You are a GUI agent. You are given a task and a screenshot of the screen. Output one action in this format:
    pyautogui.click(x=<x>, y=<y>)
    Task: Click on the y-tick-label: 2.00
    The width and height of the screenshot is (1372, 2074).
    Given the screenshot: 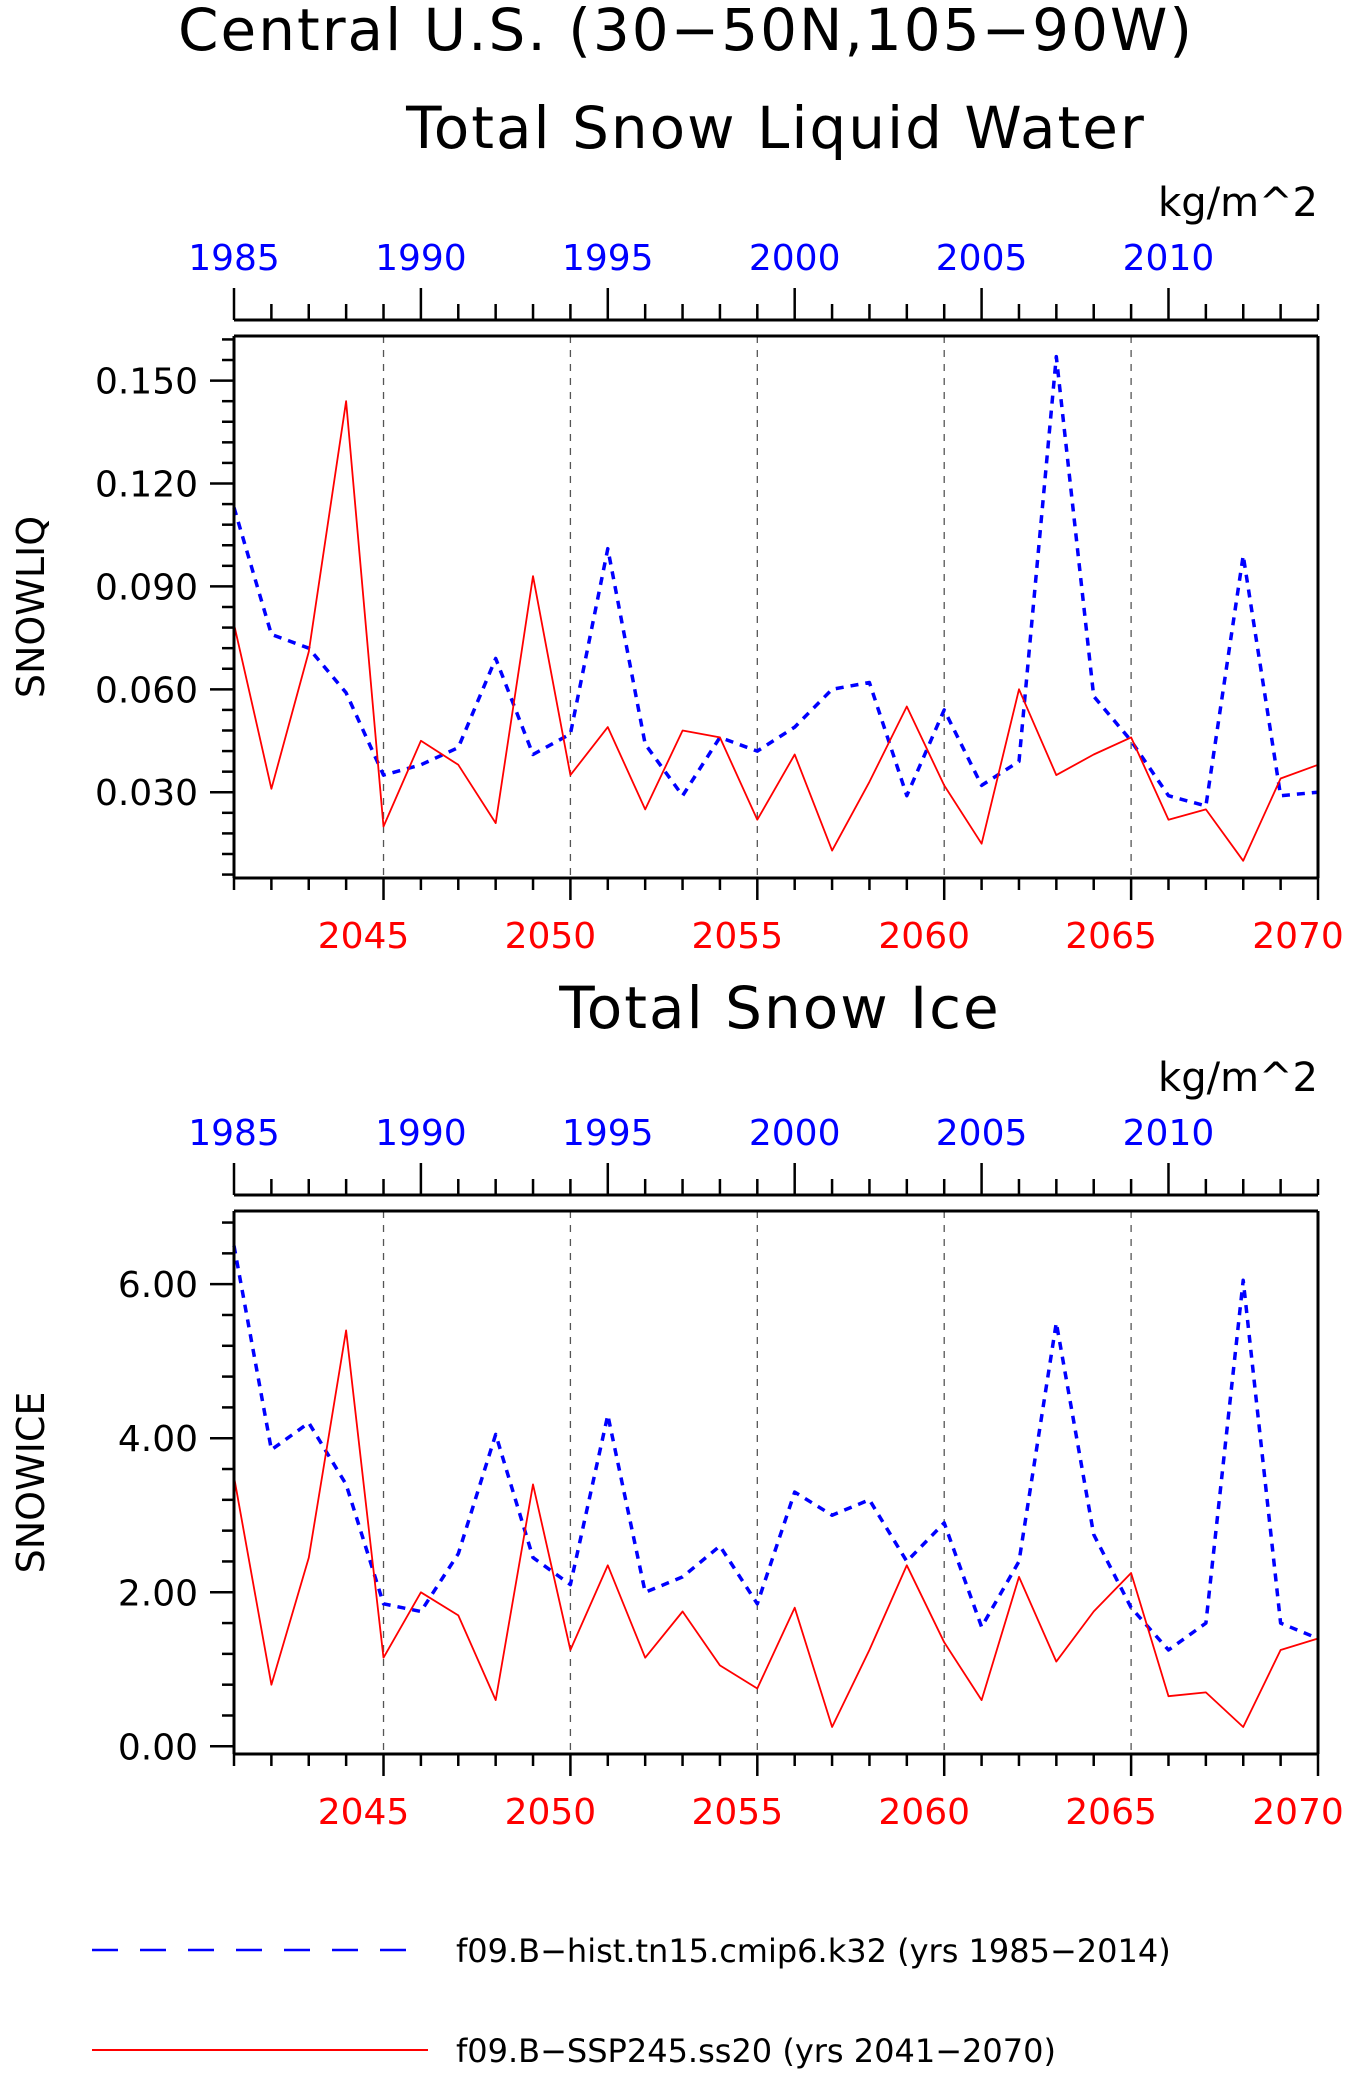 What is the action you would take?
    pyautogui.click(x=158, y=1593)
    